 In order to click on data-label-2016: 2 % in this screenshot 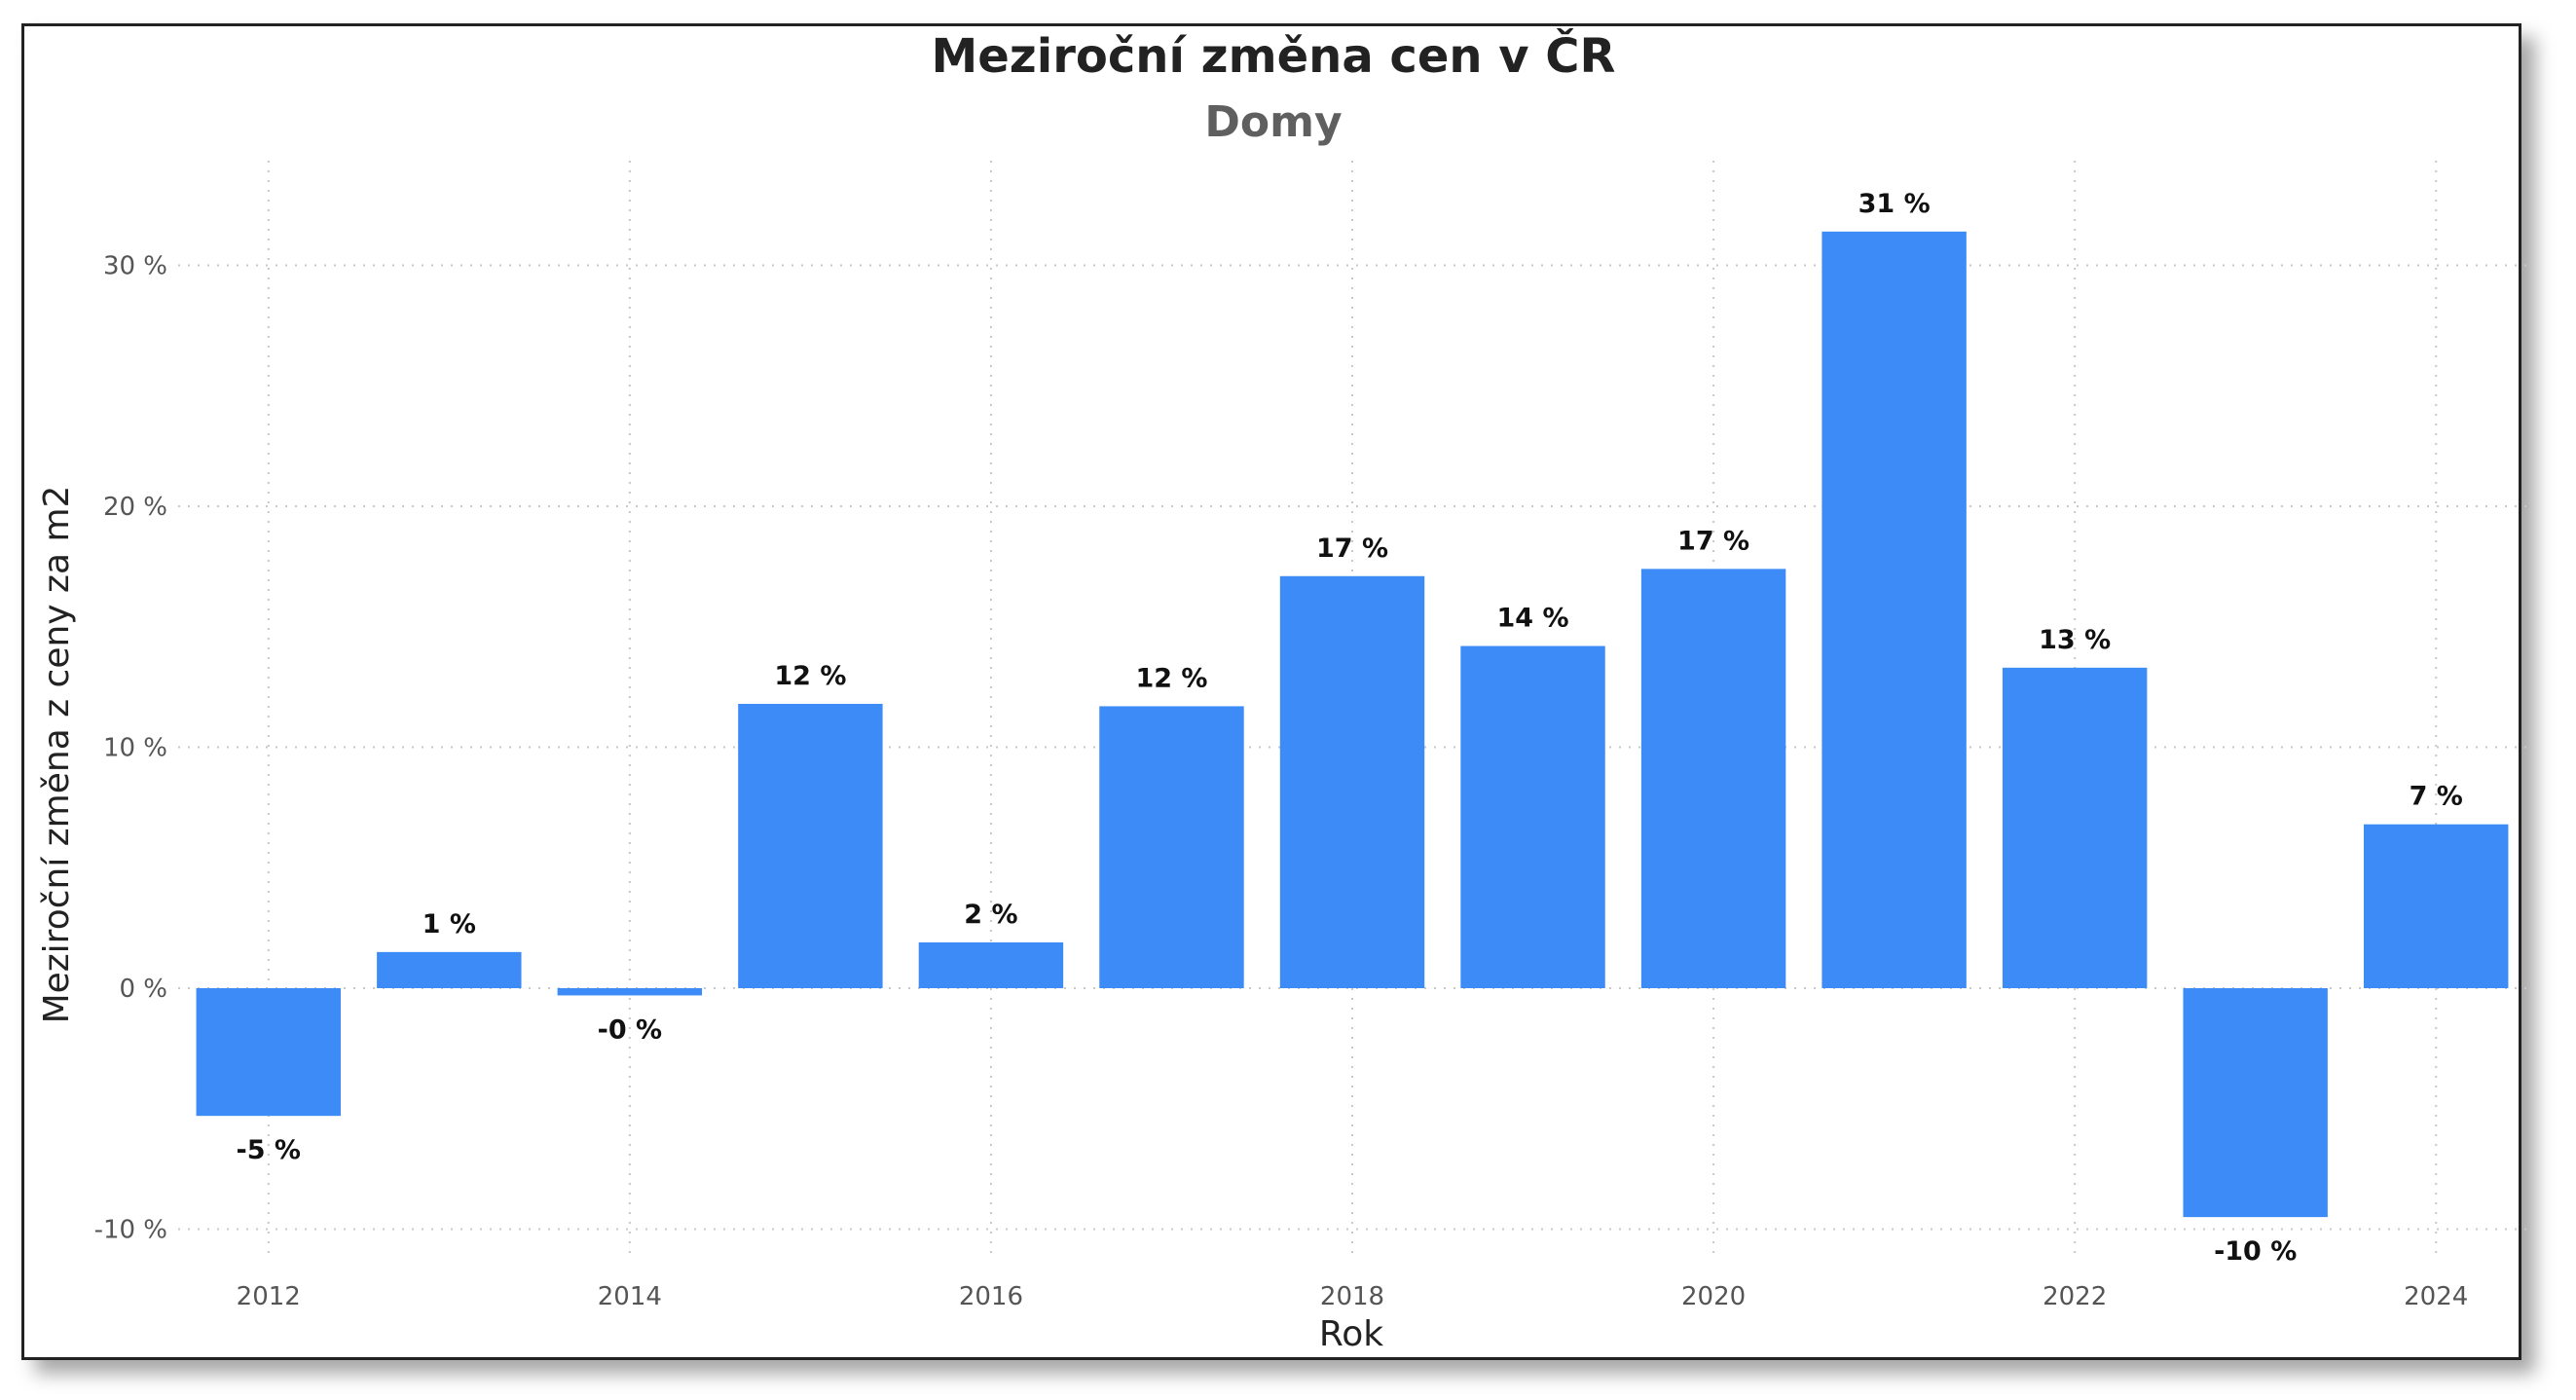, I will do `click(990, 915)`.